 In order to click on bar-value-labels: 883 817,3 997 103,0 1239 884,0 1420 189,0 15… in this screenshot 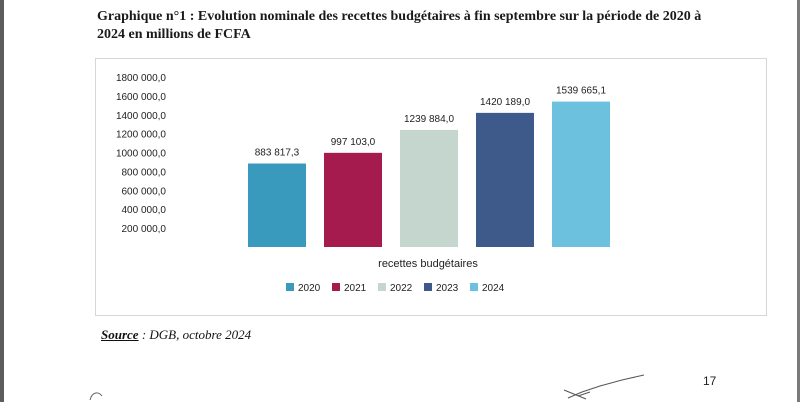, I will do `click(431, 122)`.